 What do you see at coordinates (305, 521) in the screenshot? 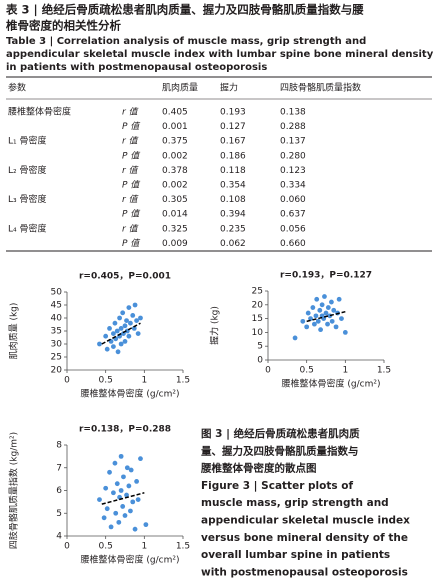
I see `figure-caption: appendicular skeletal muscle index` at bounding box center [305, 521].